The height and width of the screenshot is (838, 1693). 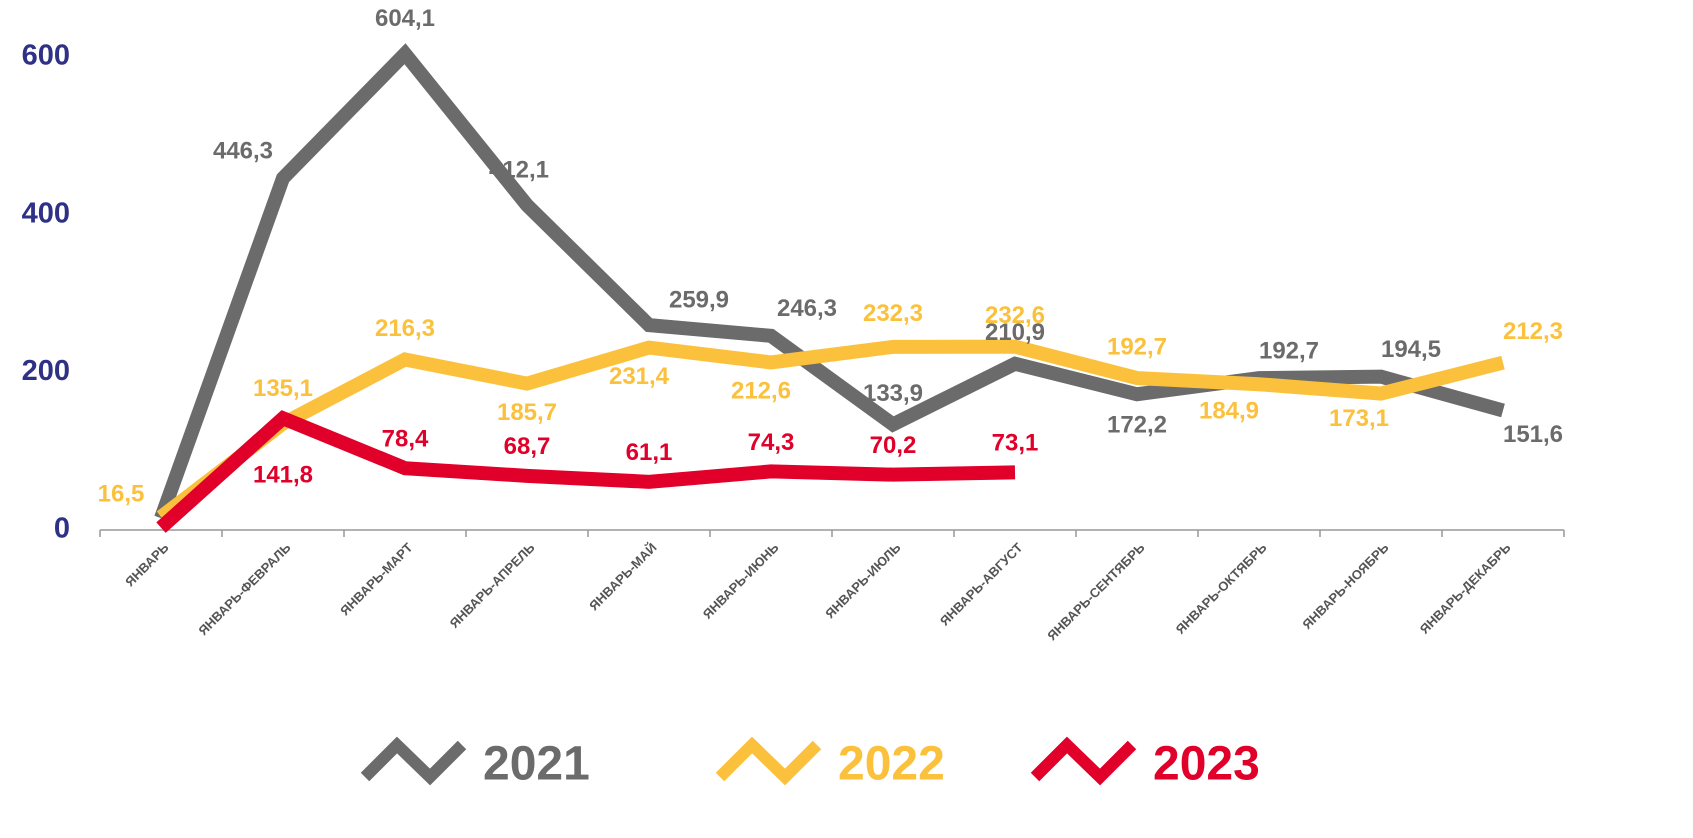 What do you see at coordinates (891, 764) in the screenshot?
I see `legend-label: 2022` at bounding box center [891, 764].